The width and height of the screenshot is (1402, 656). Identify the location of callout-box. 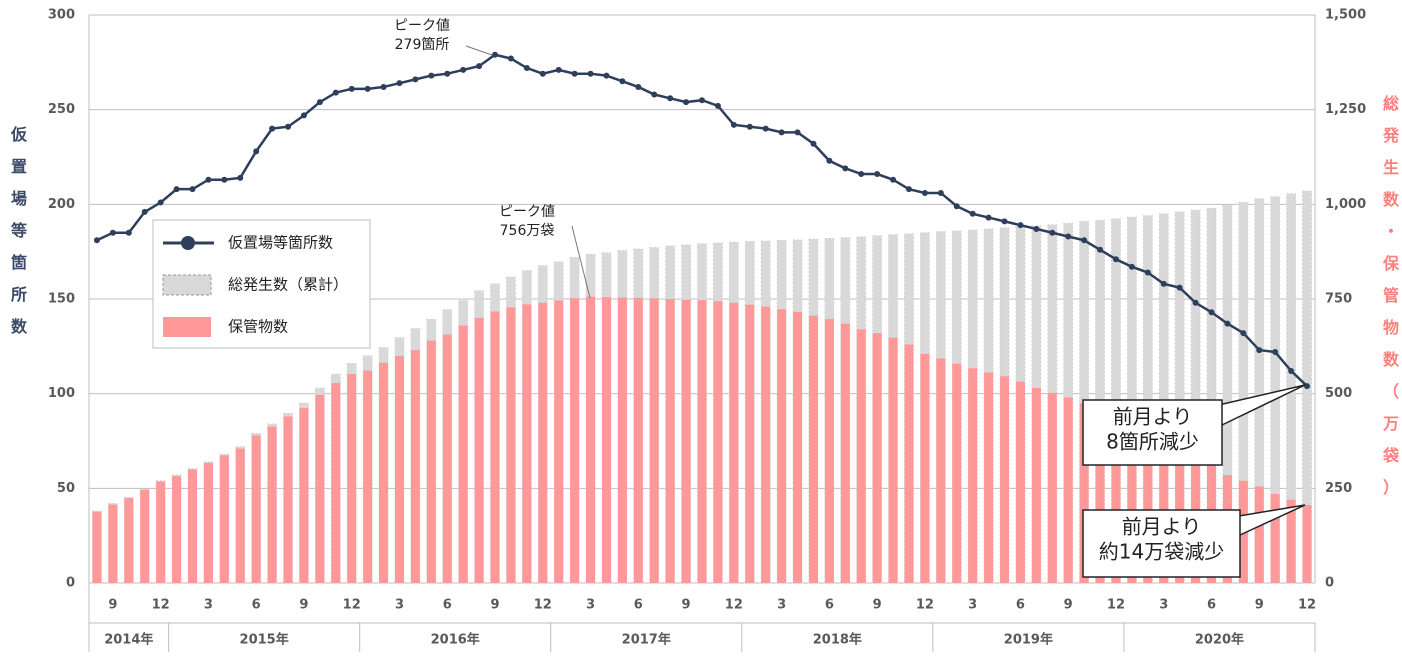
(1152, 432).